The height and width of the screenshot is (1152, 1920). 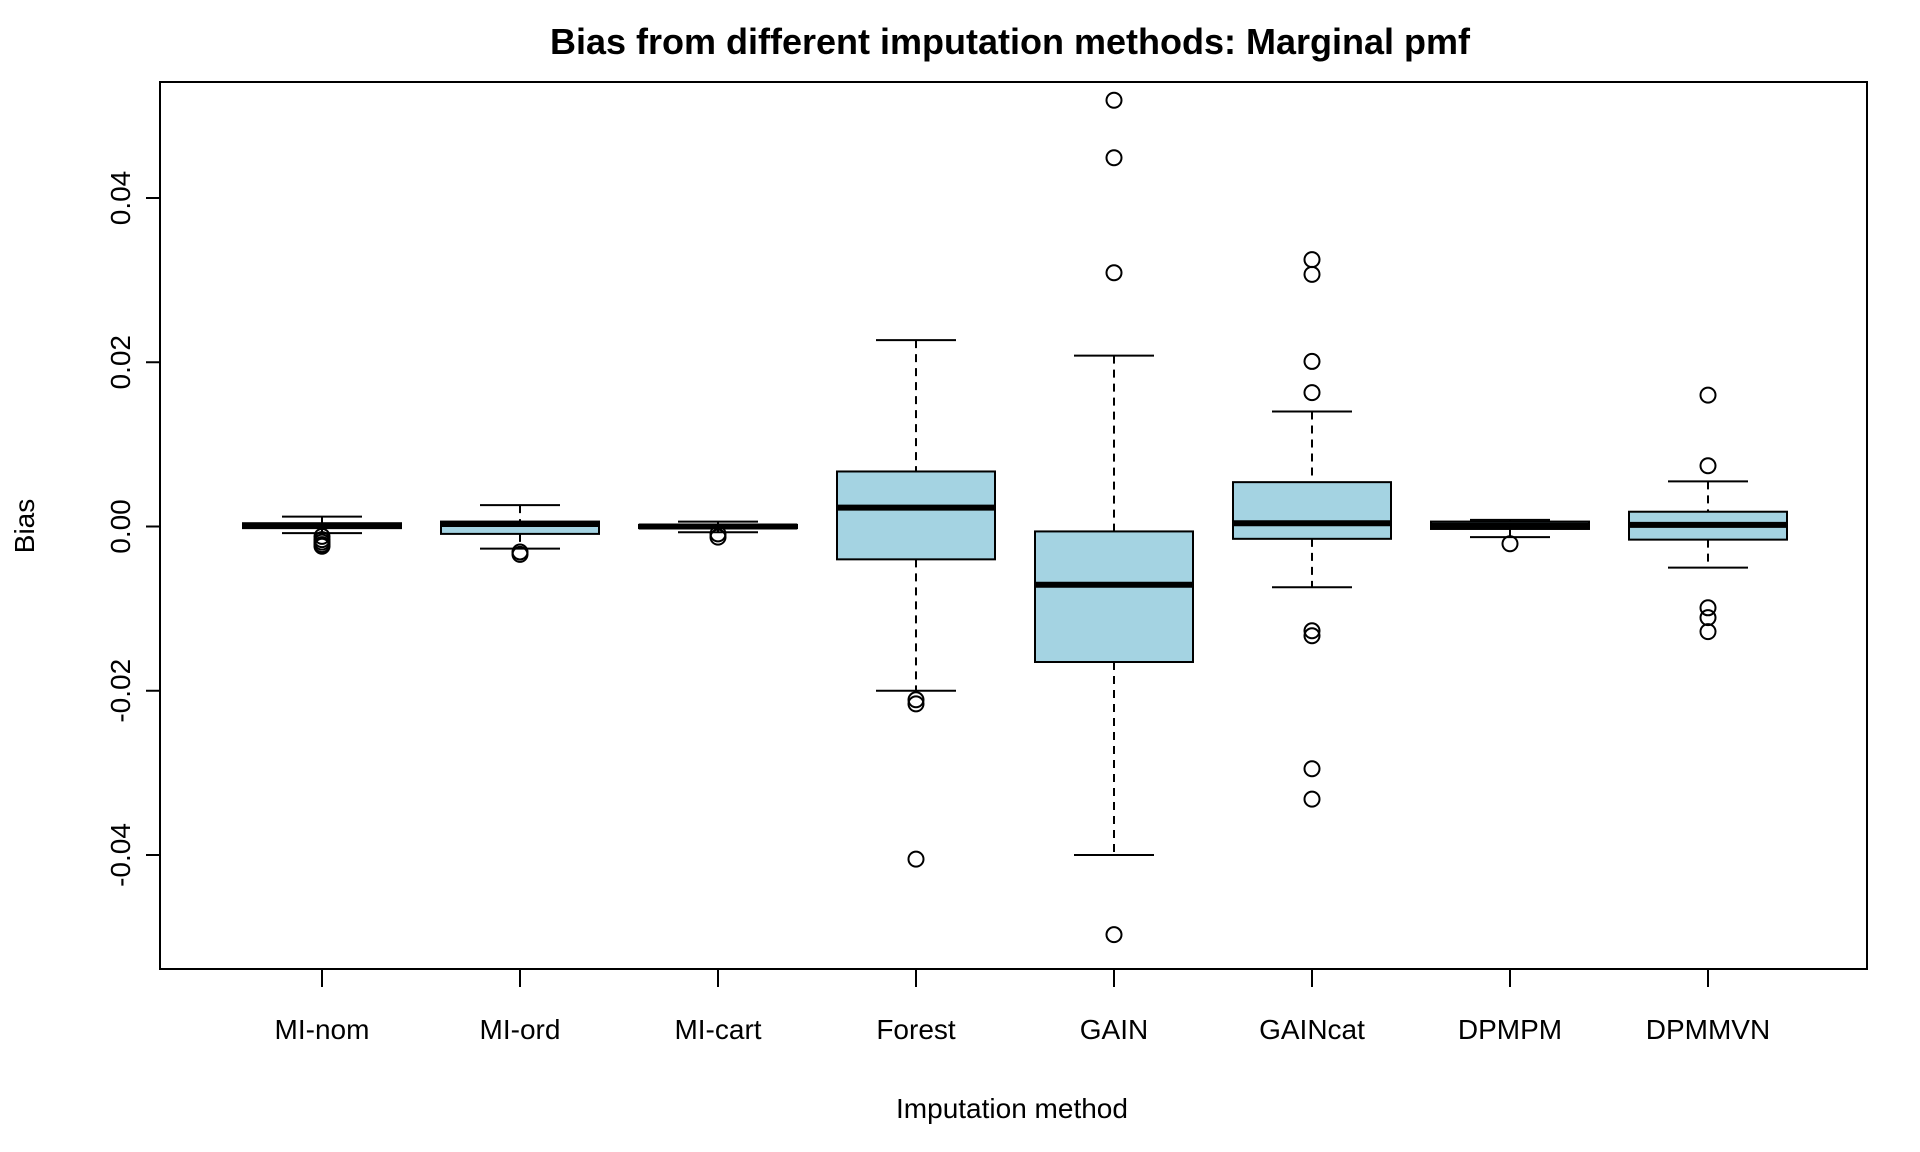 I want to click on x-tick-label: MI-ord, so click(x=520, y=1029).